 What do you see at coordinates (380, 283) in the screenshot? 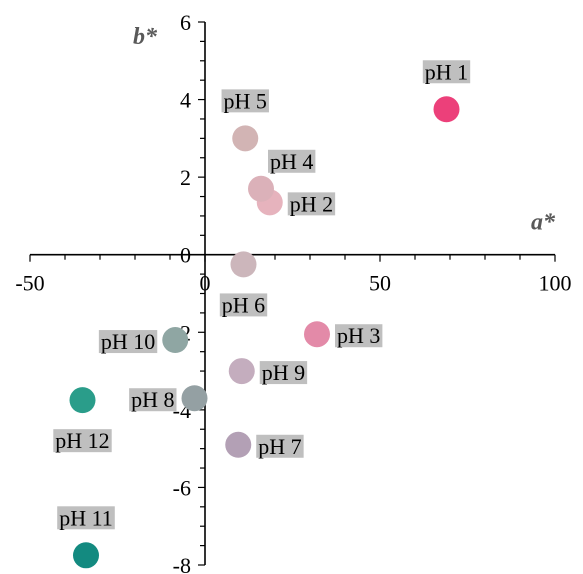
I see `x-tick-label: 50` at bounding box center [380, 283].